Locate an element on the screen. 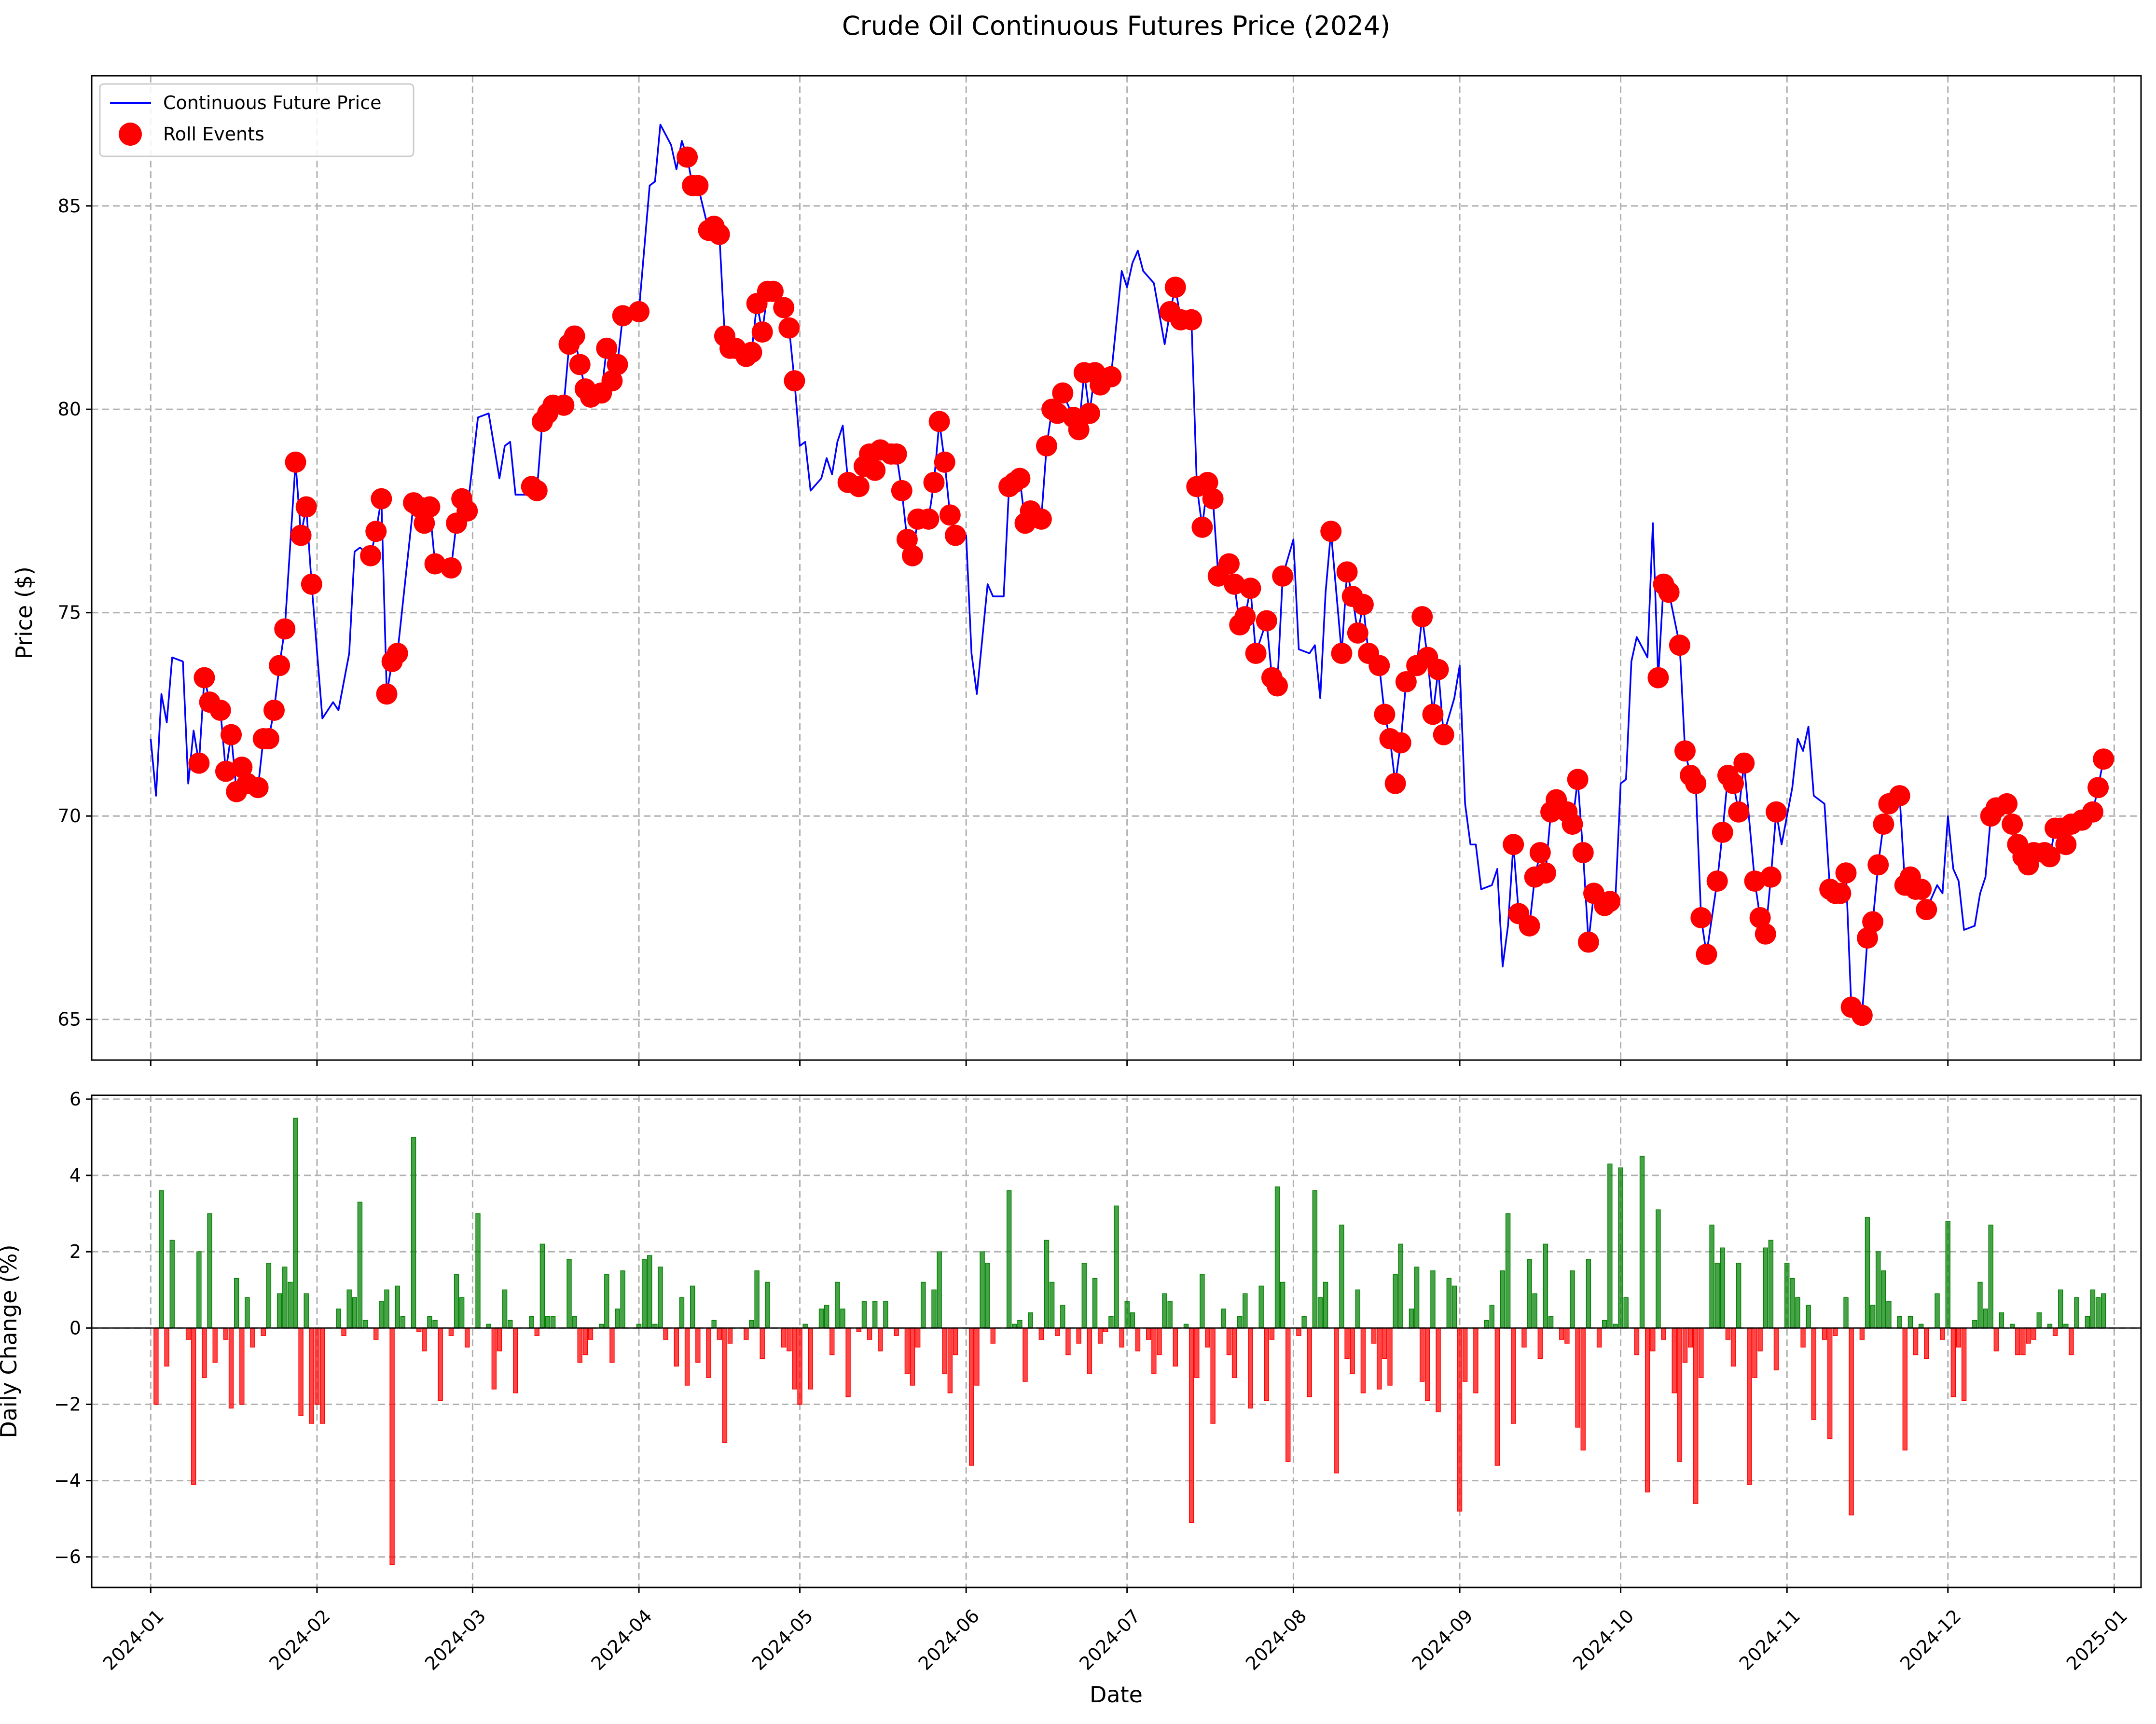  legend-box is located at coordinates (257, 120).